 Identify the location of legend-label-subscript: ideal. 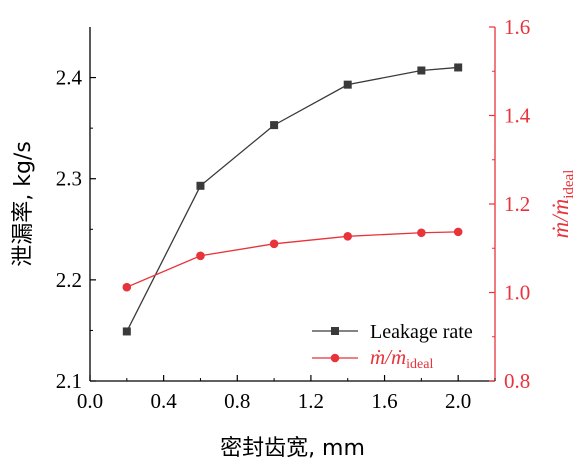
(419, 364).